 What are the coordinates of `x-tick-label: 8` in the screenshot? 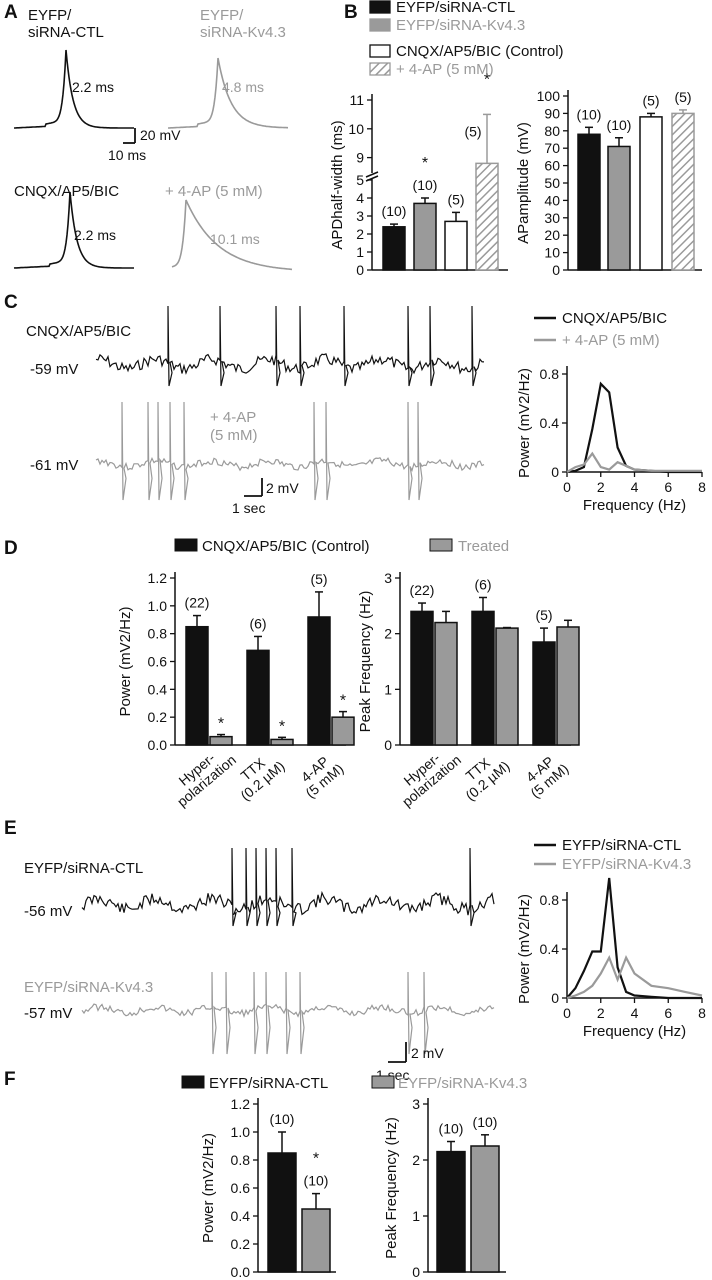 It's located at (702, 487).